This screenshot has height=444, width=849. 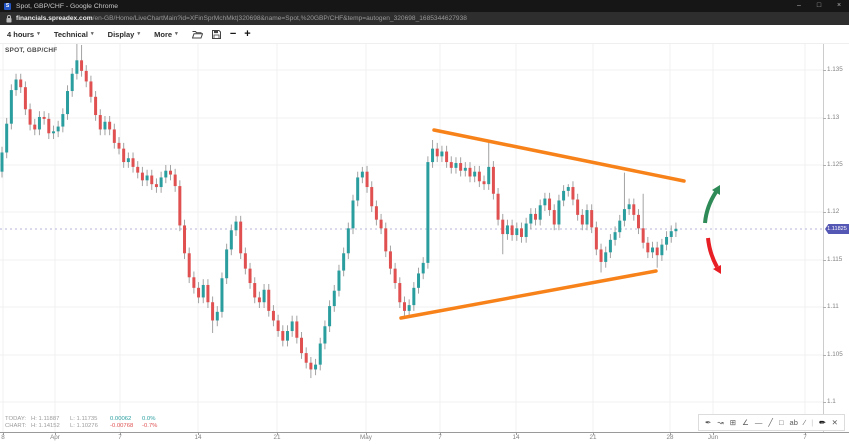 I want to click on diagonal-line-icon: ∕, so click(x=804, y=422).